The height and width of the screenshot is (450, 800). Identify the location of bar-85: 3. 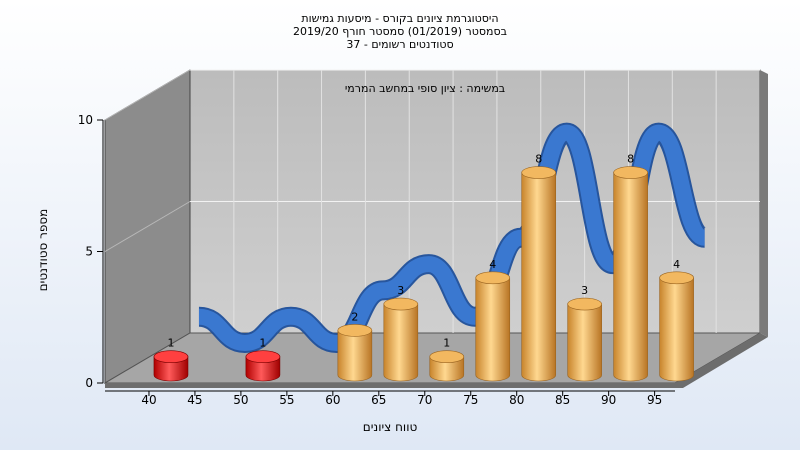
(584, 333).